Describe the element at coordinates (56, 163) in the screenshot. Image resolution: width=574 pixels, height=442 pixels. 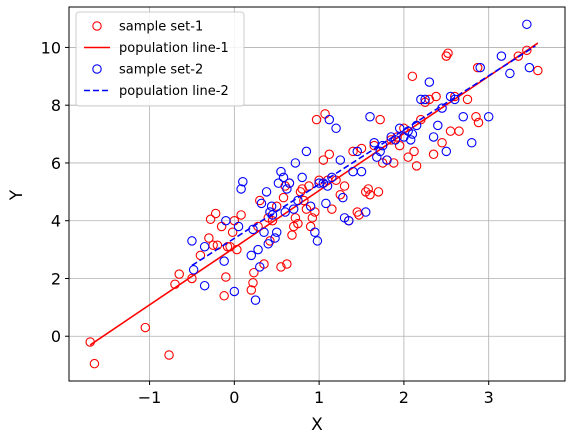
I see `y-tick-label: 6` at that location.